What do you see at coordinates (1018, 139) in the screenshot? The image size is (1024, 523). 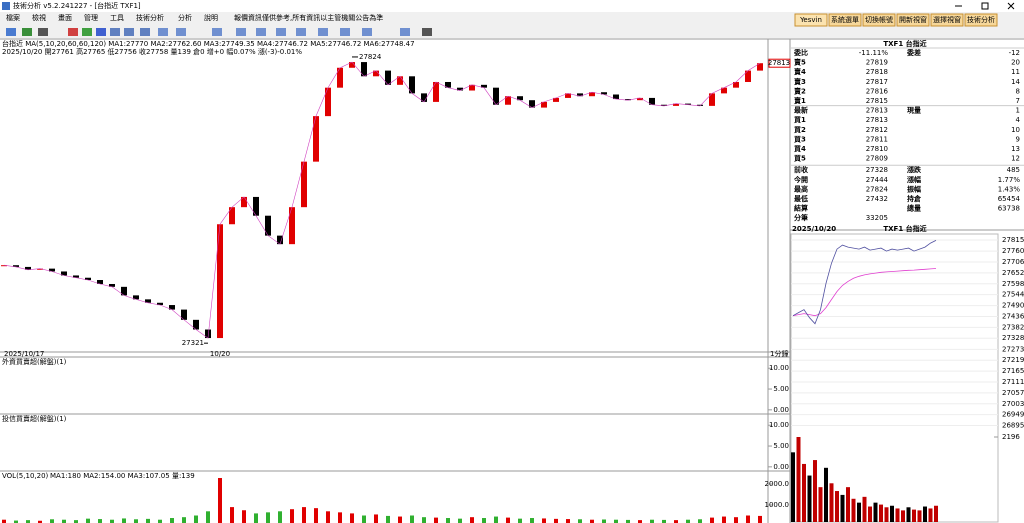 I see `quote-qty: 9` at bounding box center [1018, 139].